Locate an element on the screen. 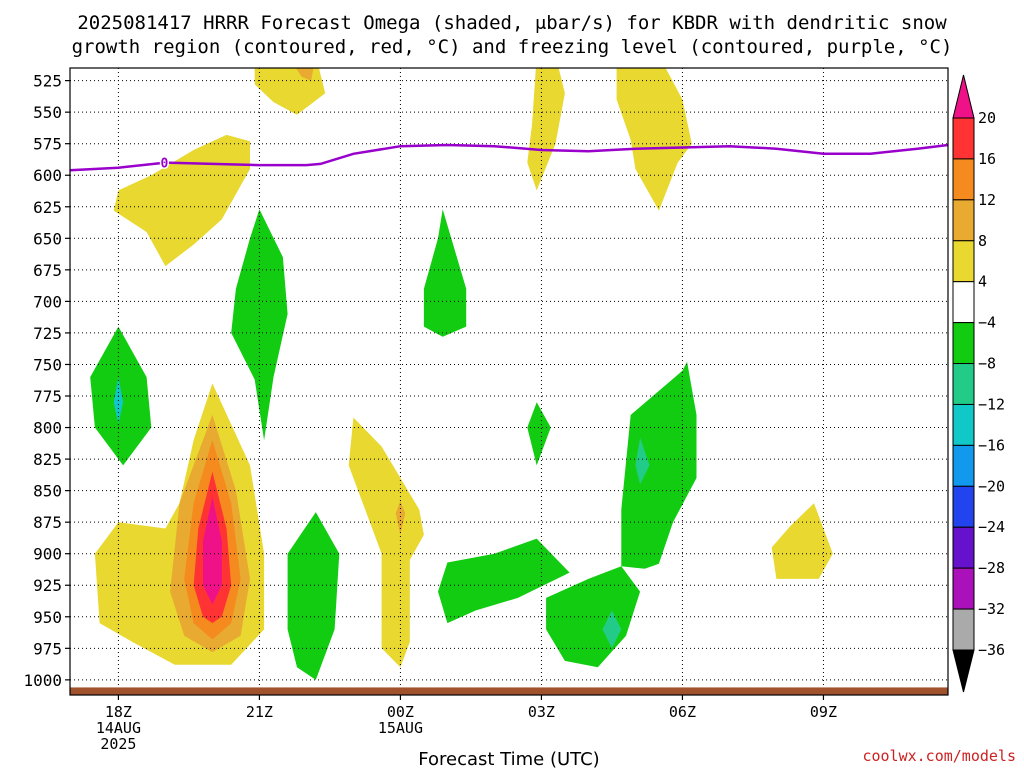 The width and height of the screenshot is (1024, 768). colorbar: 20 16 12 8 4 −4 −8 −12 −16 −20 −24 −28 −32 −36 is located at coordinates (978, 383).